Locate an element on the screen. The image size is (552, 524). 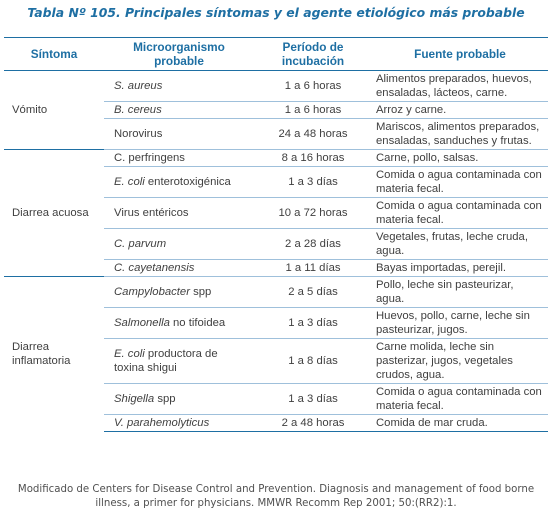
organism-cell: S. aureus is located at coordinates (179, 86).